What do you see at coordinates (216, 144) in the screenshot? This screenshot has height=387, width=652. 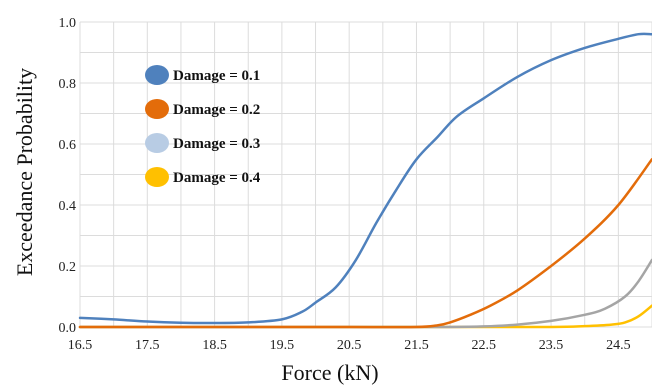 I see `legend-label: Damage = 0.3` at bounding box center [216, 144].